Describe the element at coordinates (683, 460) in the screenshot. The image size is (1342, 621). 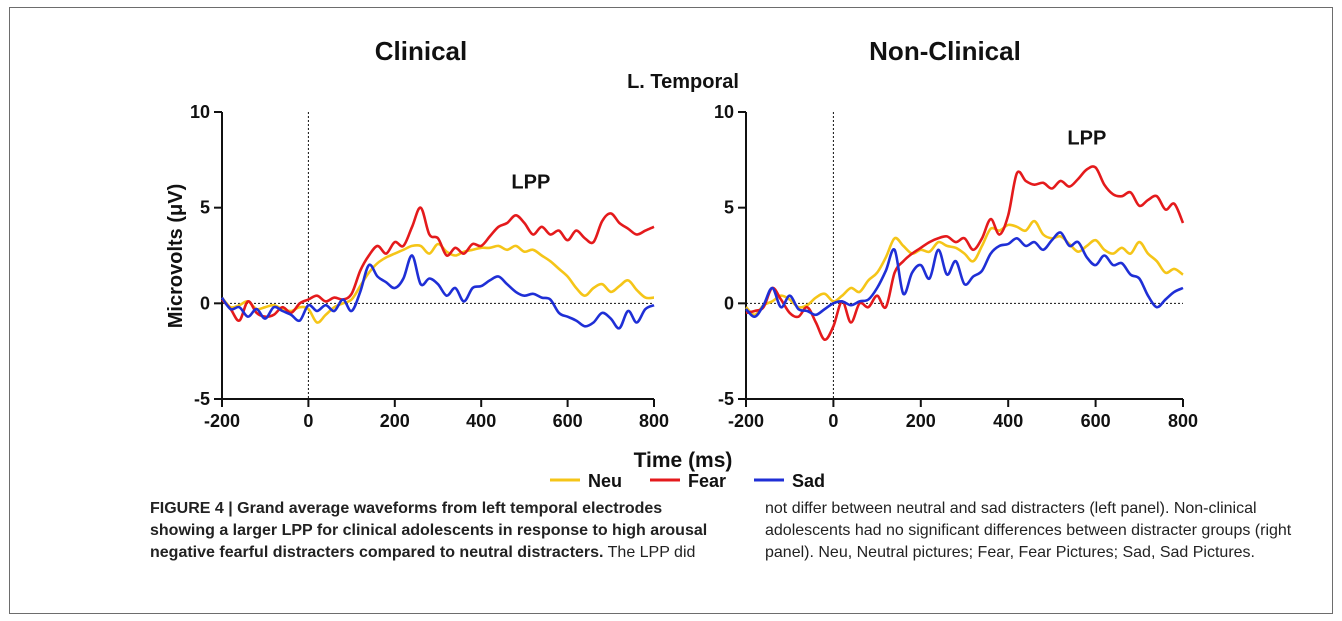
I see `x-axis-title: Time (ms)` at that location.